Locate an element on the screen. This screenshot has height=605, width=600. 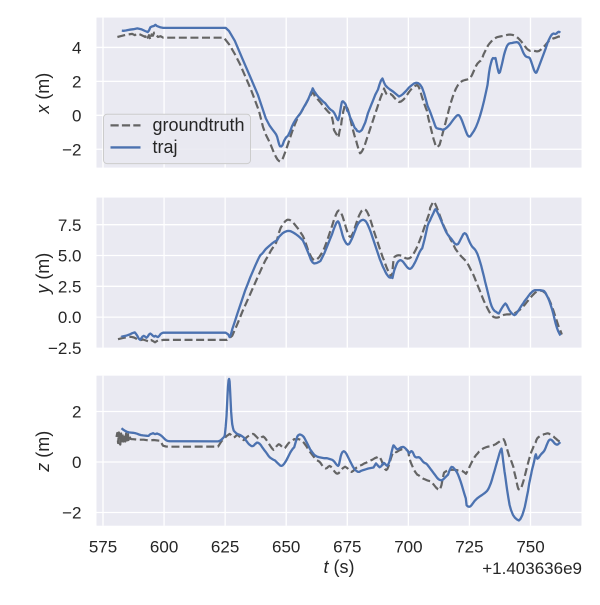
svg-text: t (s) is located at coordinates (338, 567).